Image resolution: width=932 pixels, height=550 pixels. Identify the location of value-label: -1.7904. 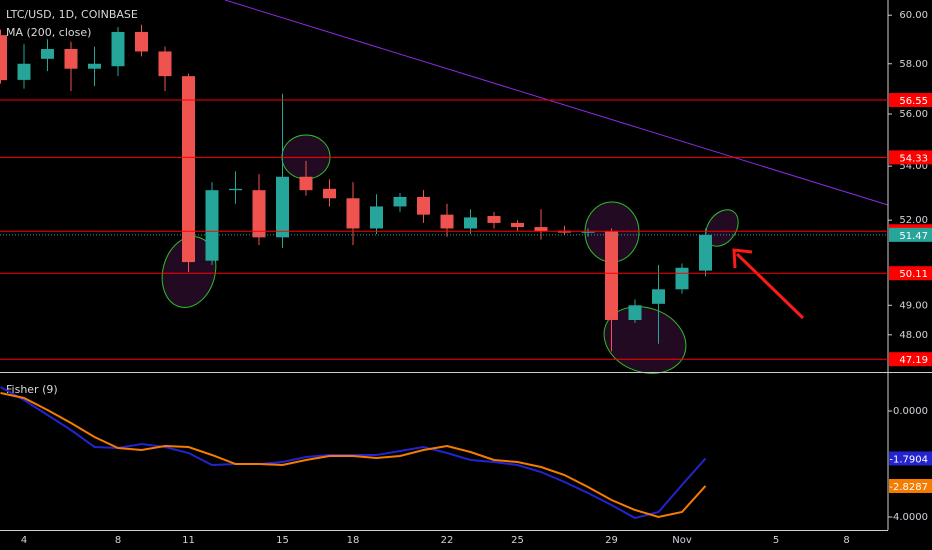
(908, 459).